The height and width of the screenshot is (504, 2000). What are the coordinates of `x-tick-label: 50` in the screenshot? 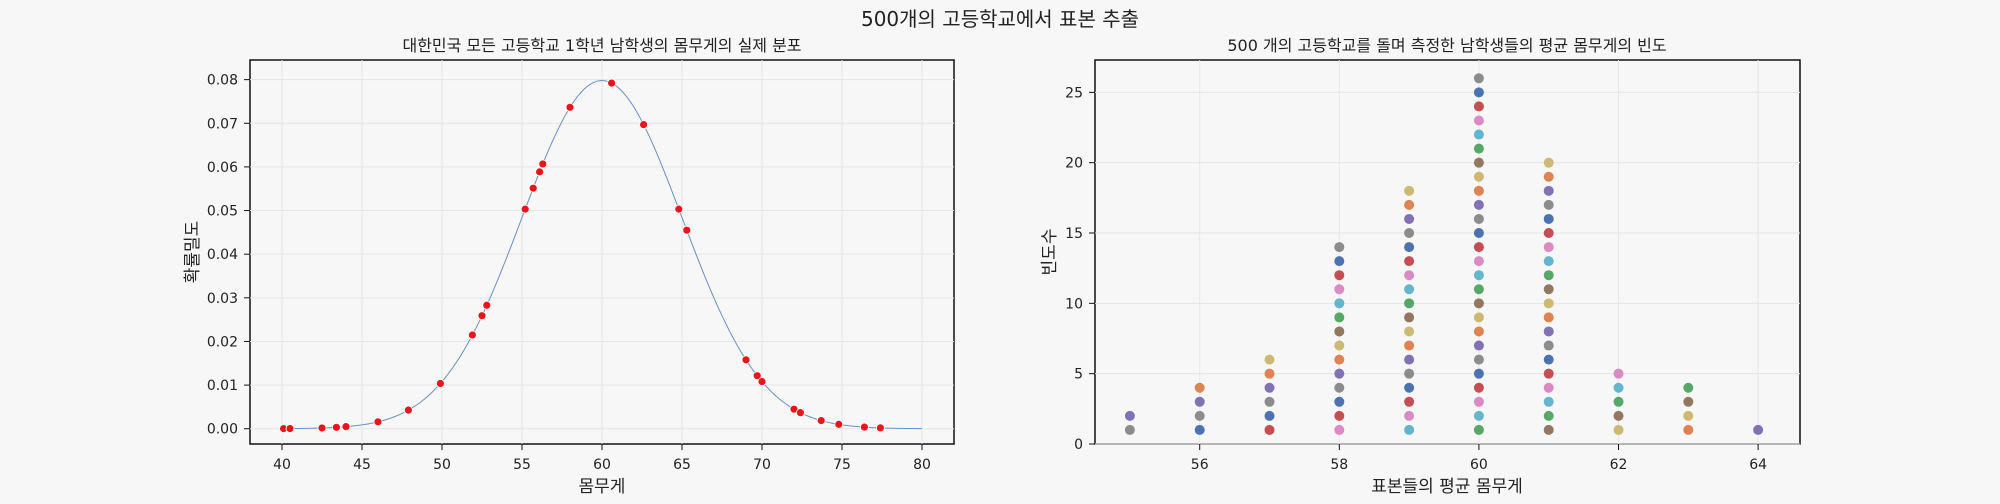 It's located at (442, 465).